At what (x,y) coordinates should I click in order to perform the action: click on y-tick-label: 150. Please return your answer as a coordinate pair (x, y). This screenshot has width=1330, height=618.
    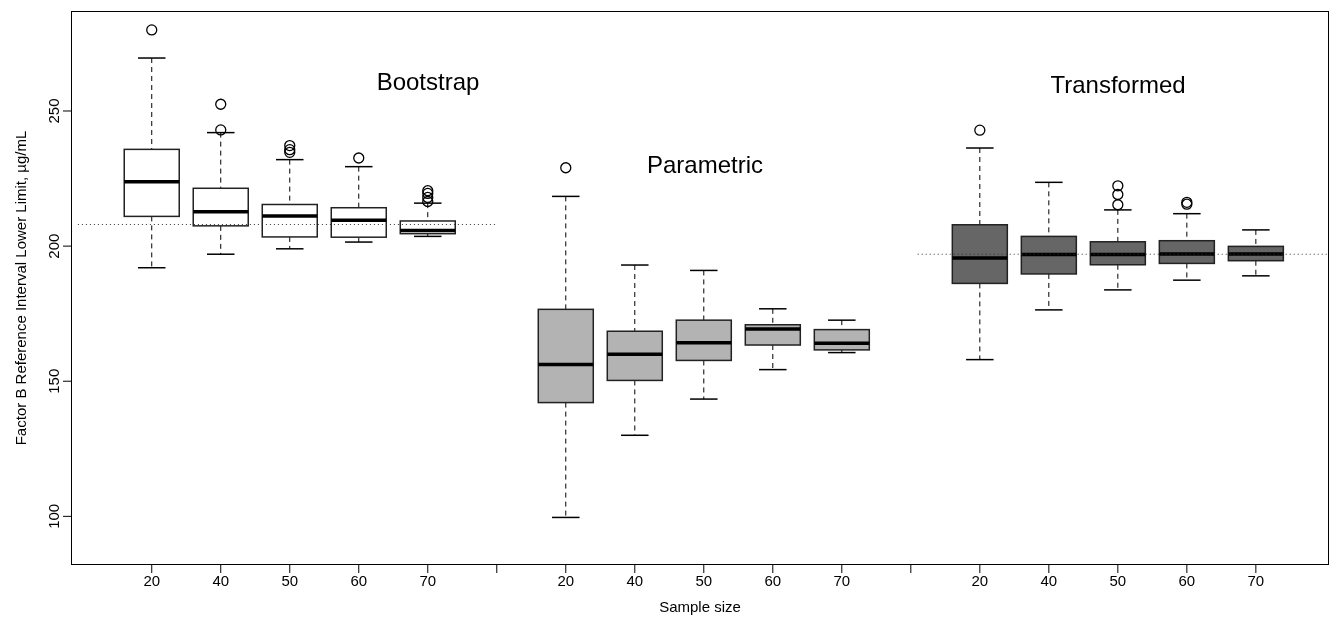
    Looking at the image, I should click on (53, 381).